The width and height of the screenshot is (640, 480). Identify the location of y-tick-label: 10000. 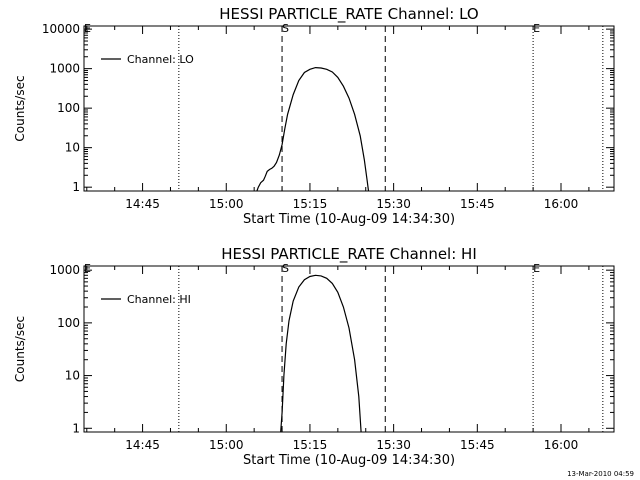
(61, 29).